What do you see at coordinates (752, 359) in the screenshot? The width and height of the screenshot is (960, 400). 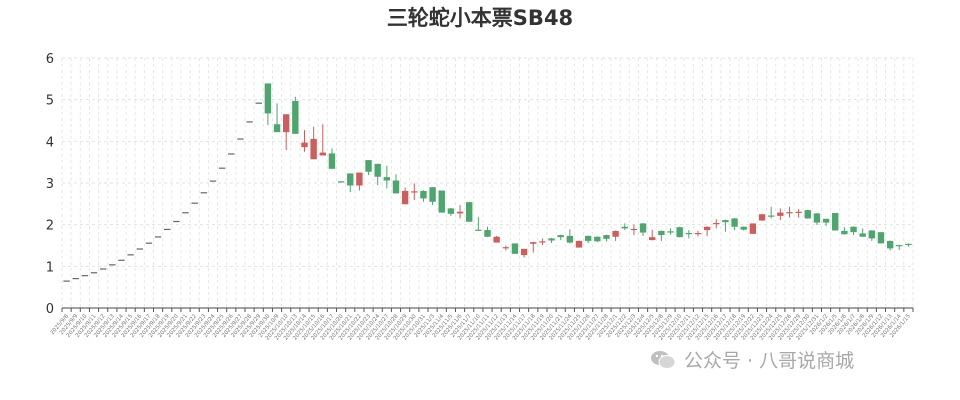 I see `watermark: 公众号 · 八哥说商城` at bounding box center [752, 359].